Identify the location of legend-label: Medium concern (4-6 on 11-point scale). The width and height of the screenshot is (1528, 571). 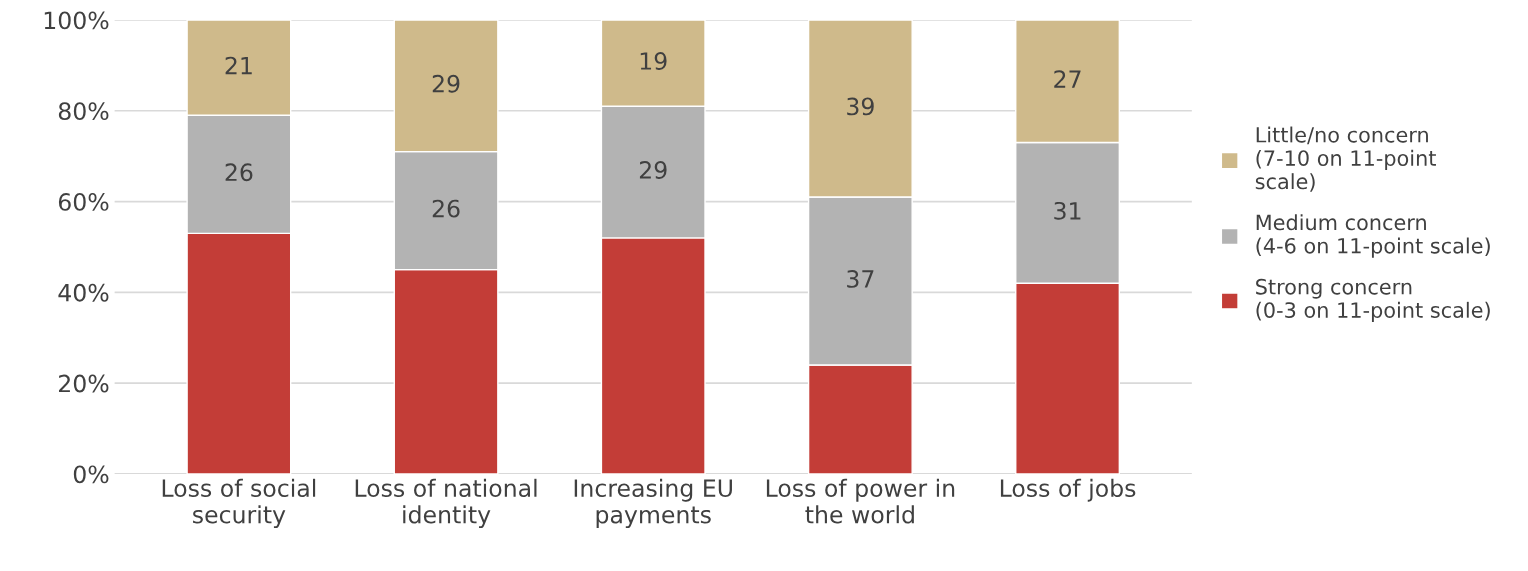
(1373, 236).